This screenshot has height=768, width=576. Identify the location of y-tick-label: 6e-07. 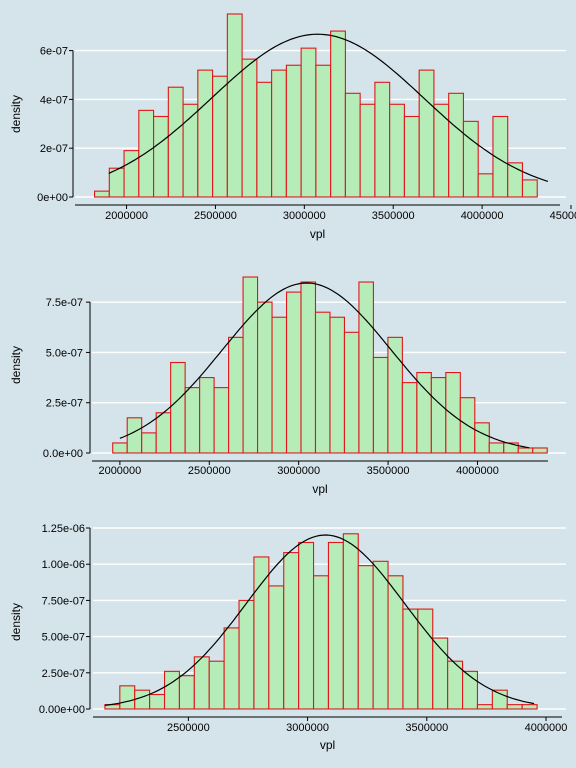
(54, 52).